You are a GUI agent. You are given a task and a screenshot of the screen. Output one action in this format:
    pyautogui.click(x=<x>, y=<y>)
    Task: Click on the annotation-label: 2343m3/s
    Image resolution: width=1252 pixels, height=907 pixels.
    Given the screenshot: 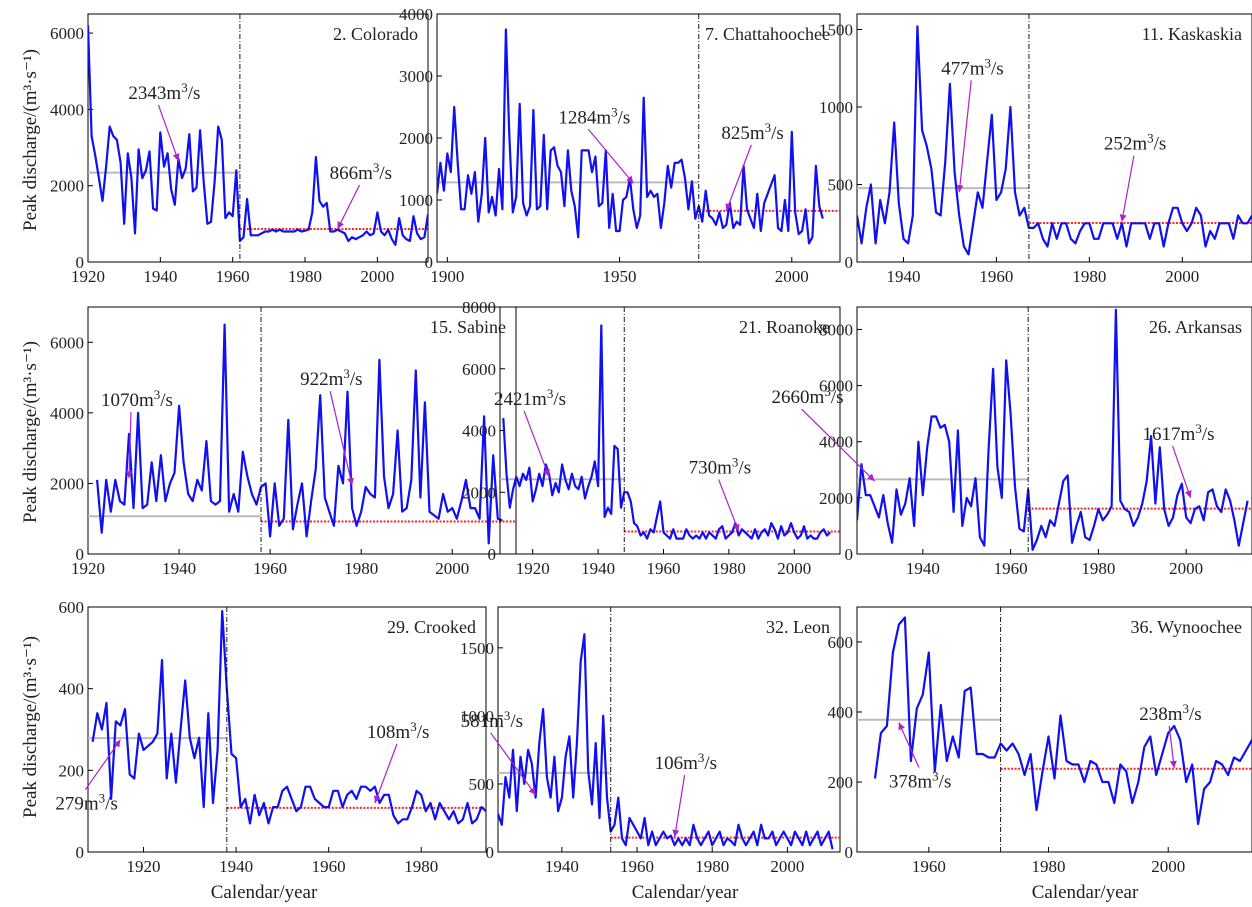 What is the action you would take?
    pyautogui.click(x=164, y=92)
    